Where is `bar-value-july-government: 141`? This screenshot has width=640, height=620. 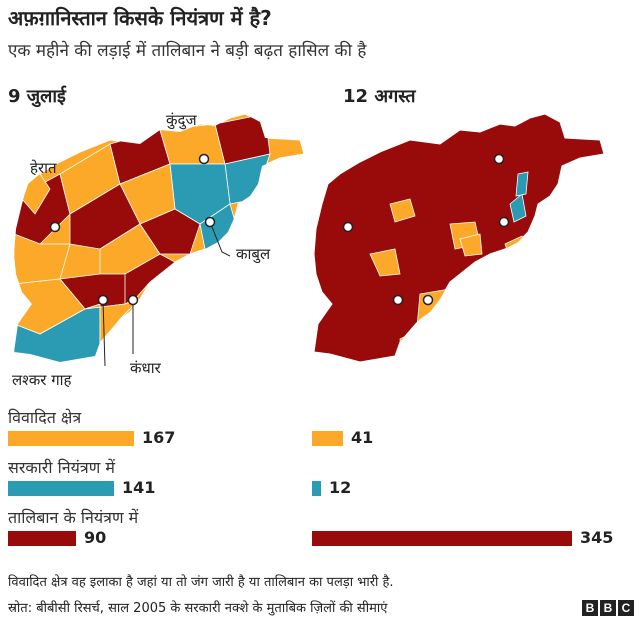
bar-value-july-government: 141 is located at coordinates (139, 487).